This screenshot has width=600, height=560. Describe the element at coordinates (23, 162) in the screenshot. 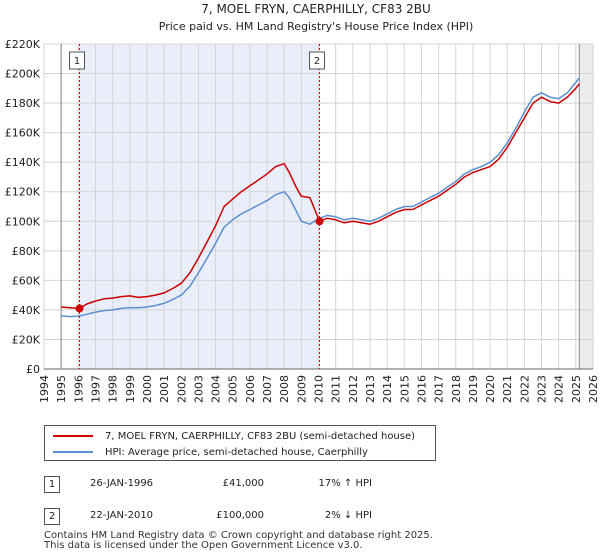

I see `y-tick-label: £140K` at that location.